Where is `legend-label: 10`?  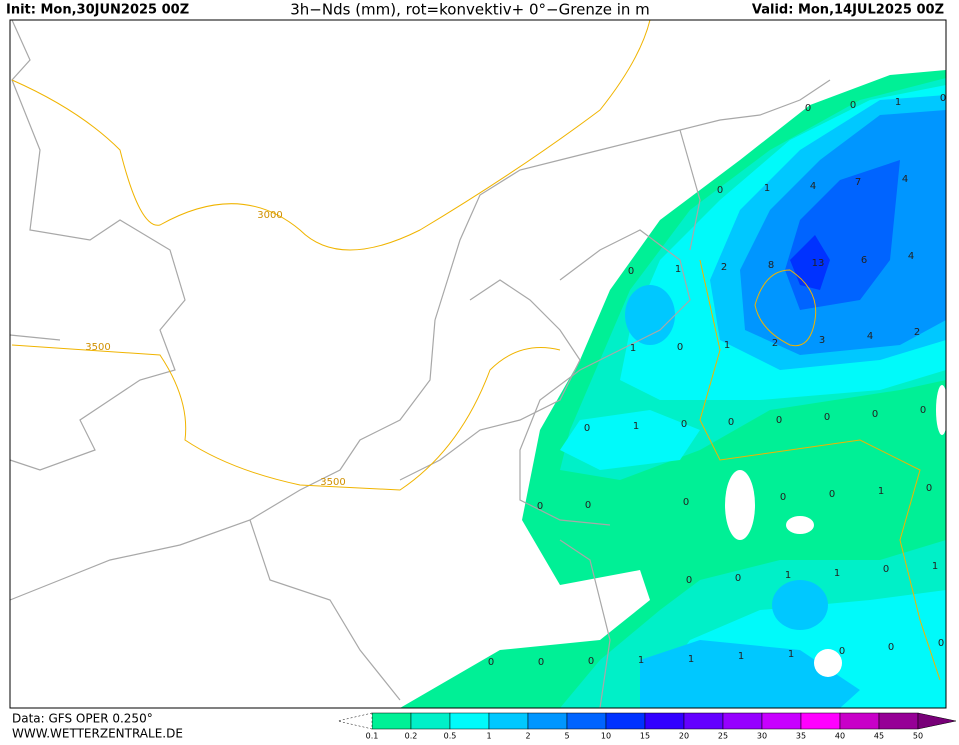
legend-label: 10 is located at coordinates (606, 736).